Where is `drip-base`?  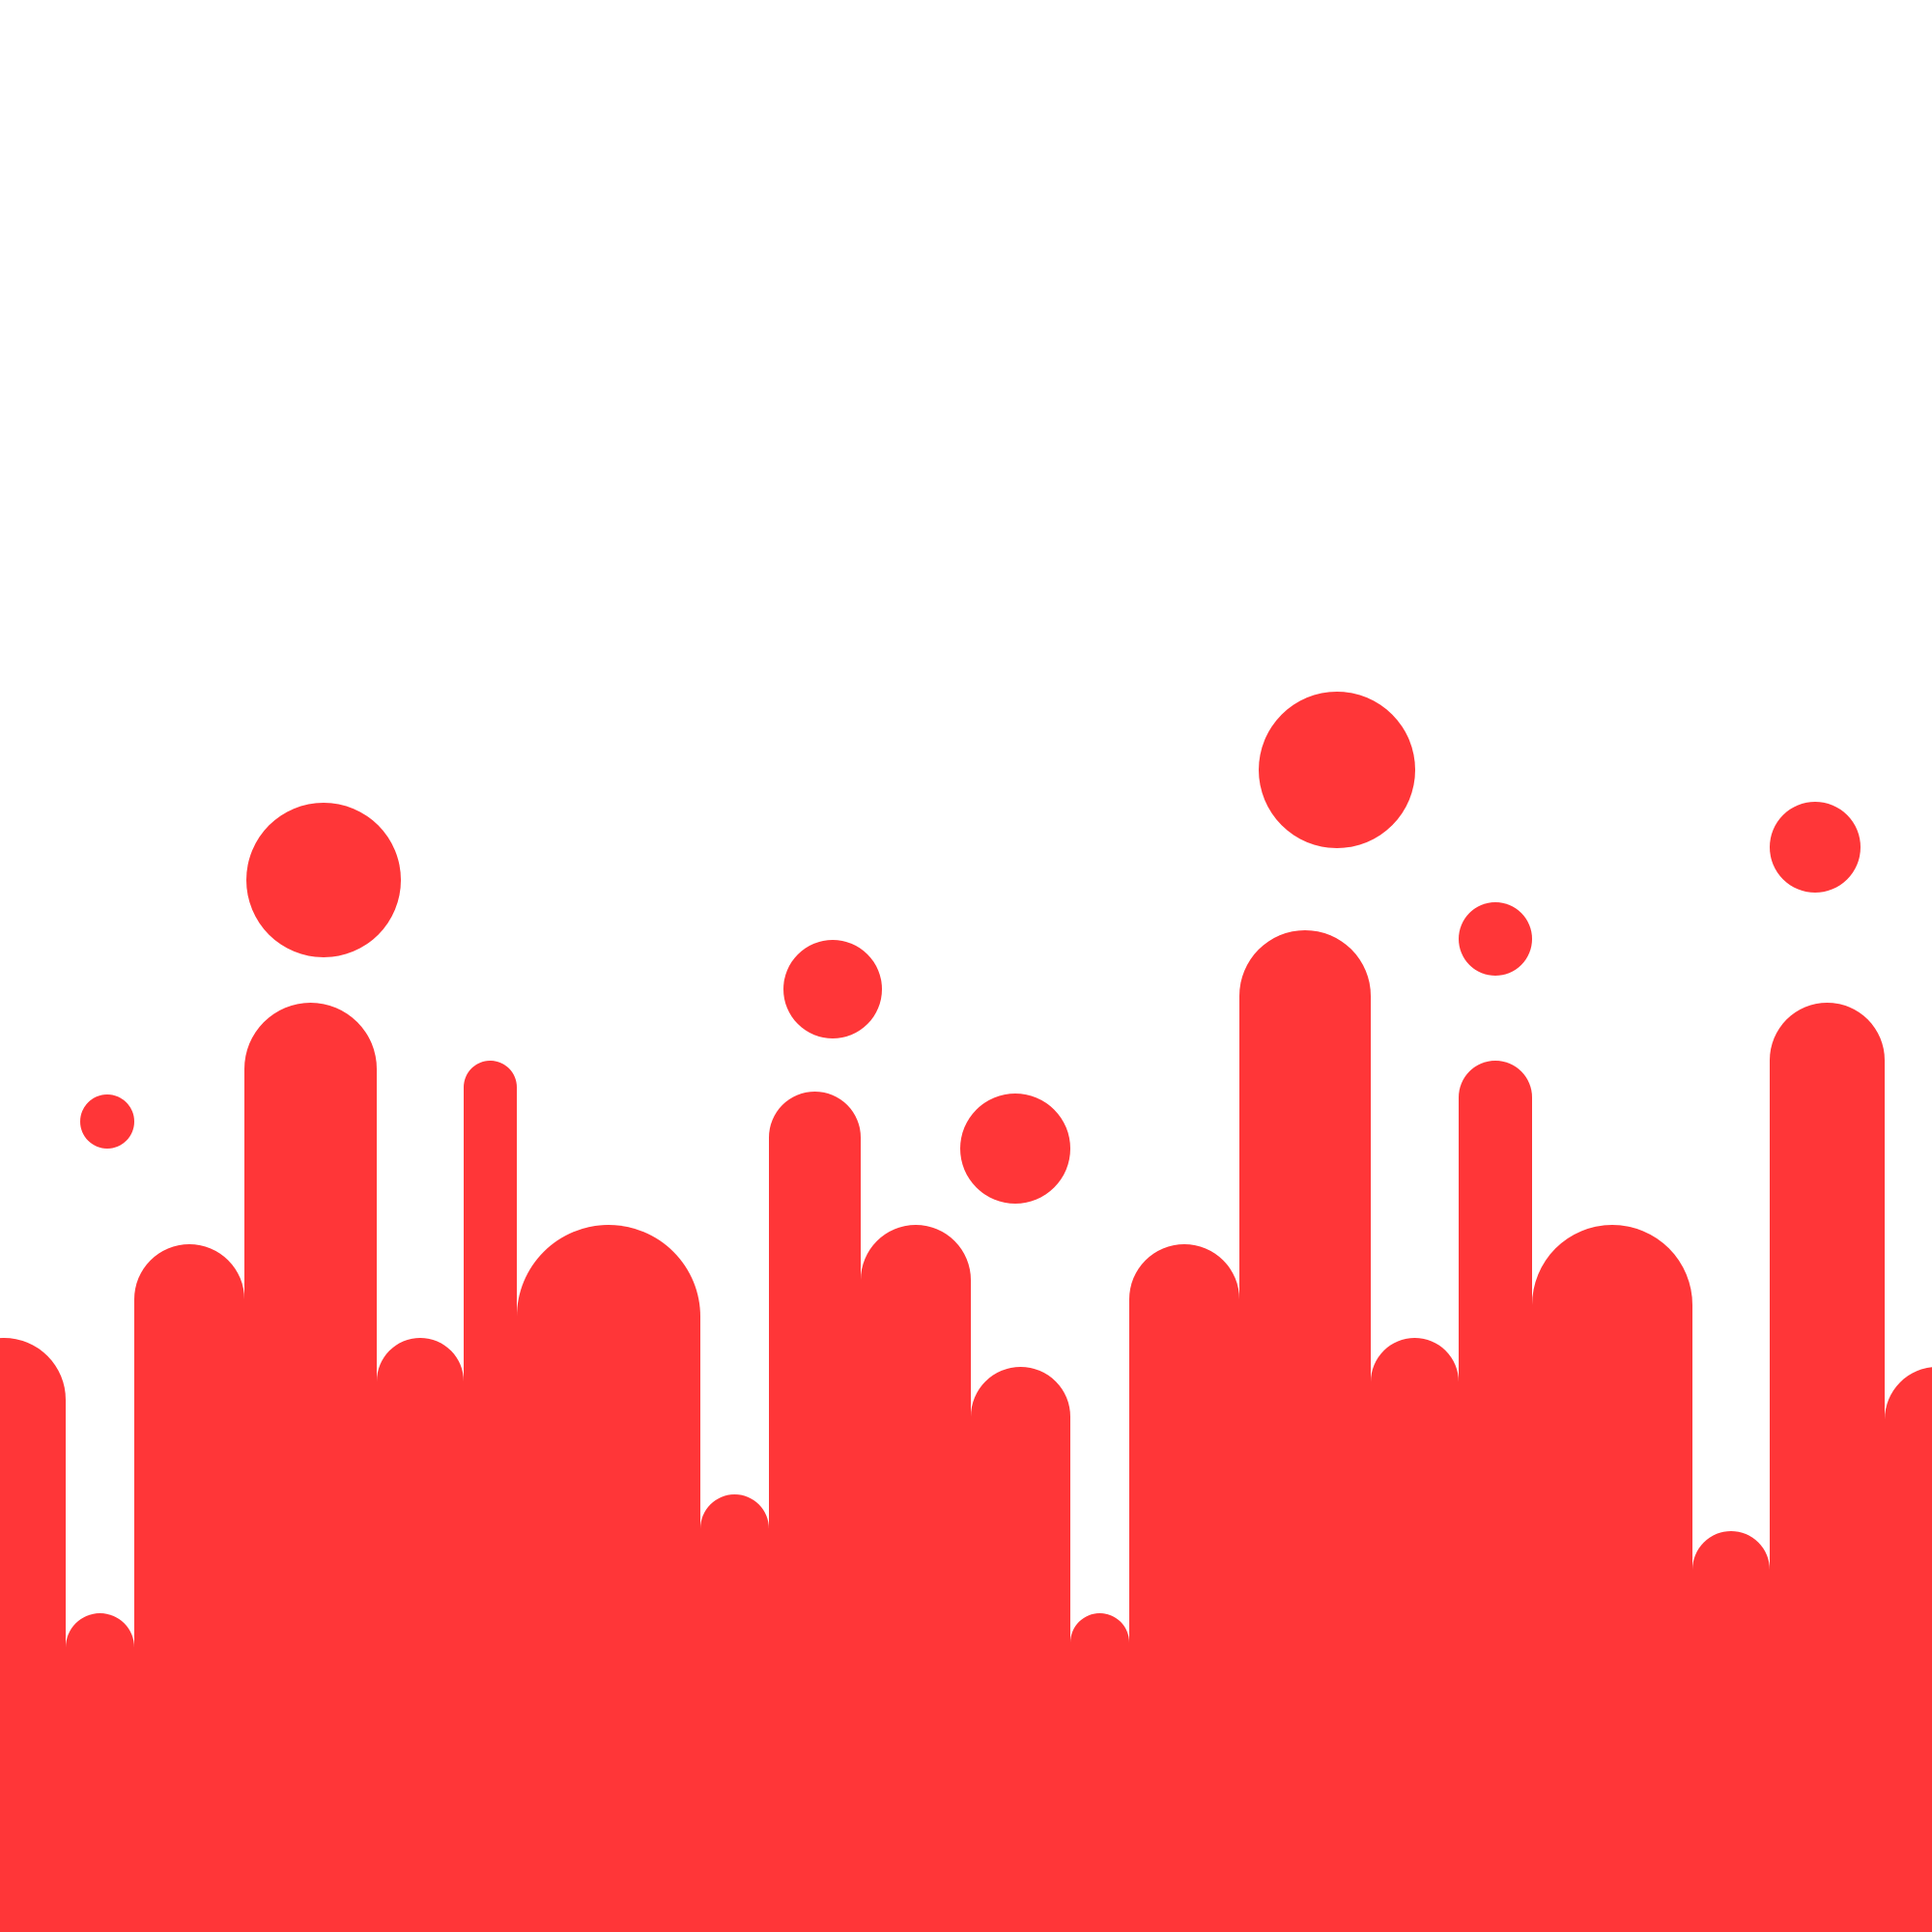 drip-base is located at coordinates (966, 1806).